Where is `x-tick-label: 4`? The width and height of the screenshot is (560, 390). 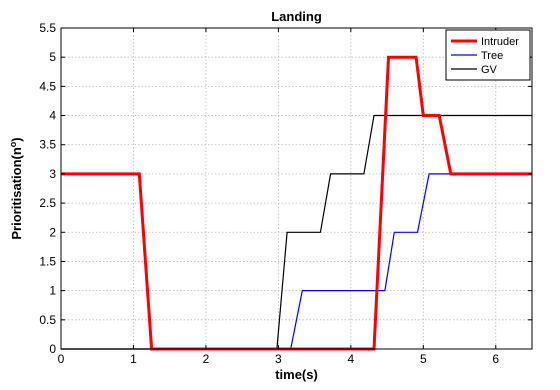 x-tick-label: 4 is located at coordinates (351, 359).